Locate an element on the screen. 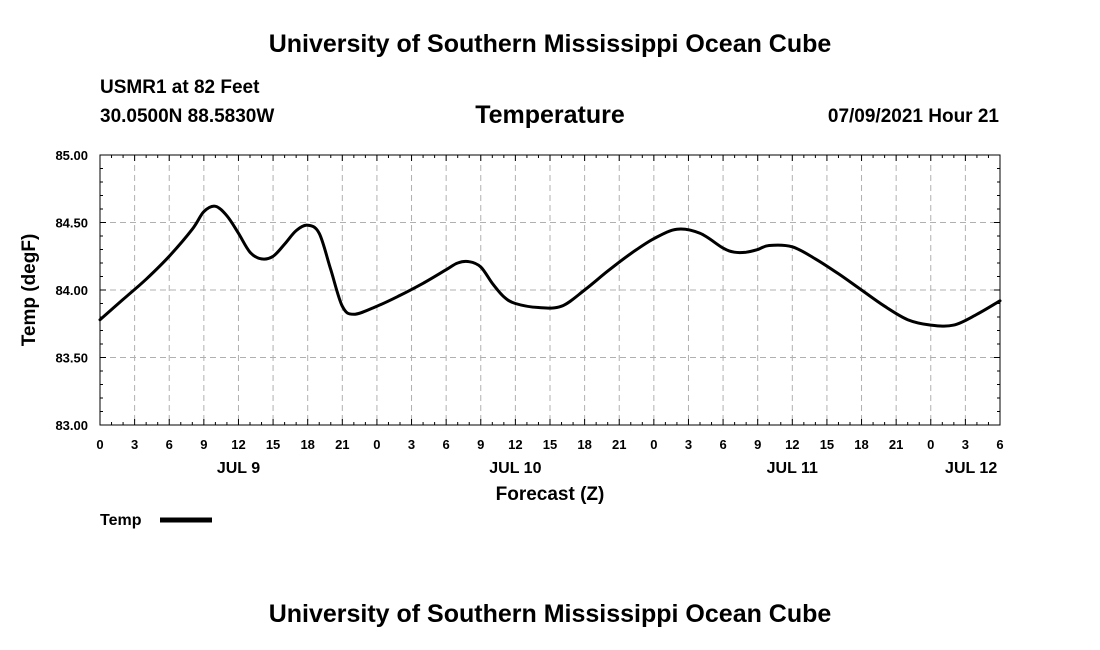 The height and width of the screenshot is (650, 1100). date-label: JUL 10 is located at coordinates (515, 468).